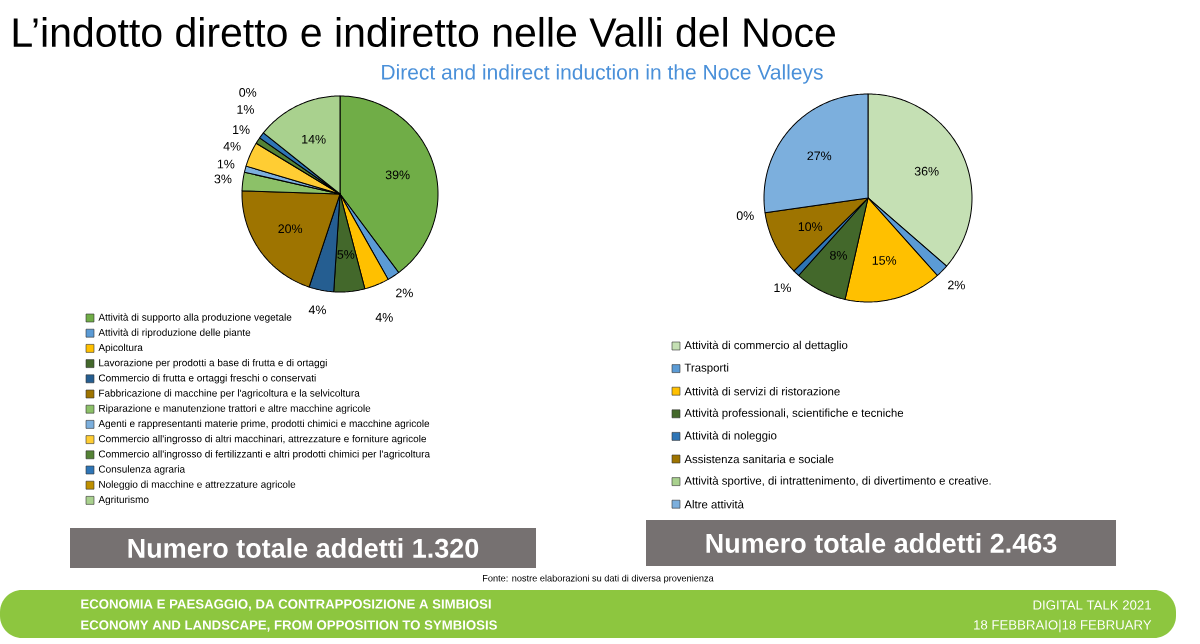 The height and width of the screenshot is (644, 1200). I want to click on text: Numero totale addetti 1.320, so click(303, 548).